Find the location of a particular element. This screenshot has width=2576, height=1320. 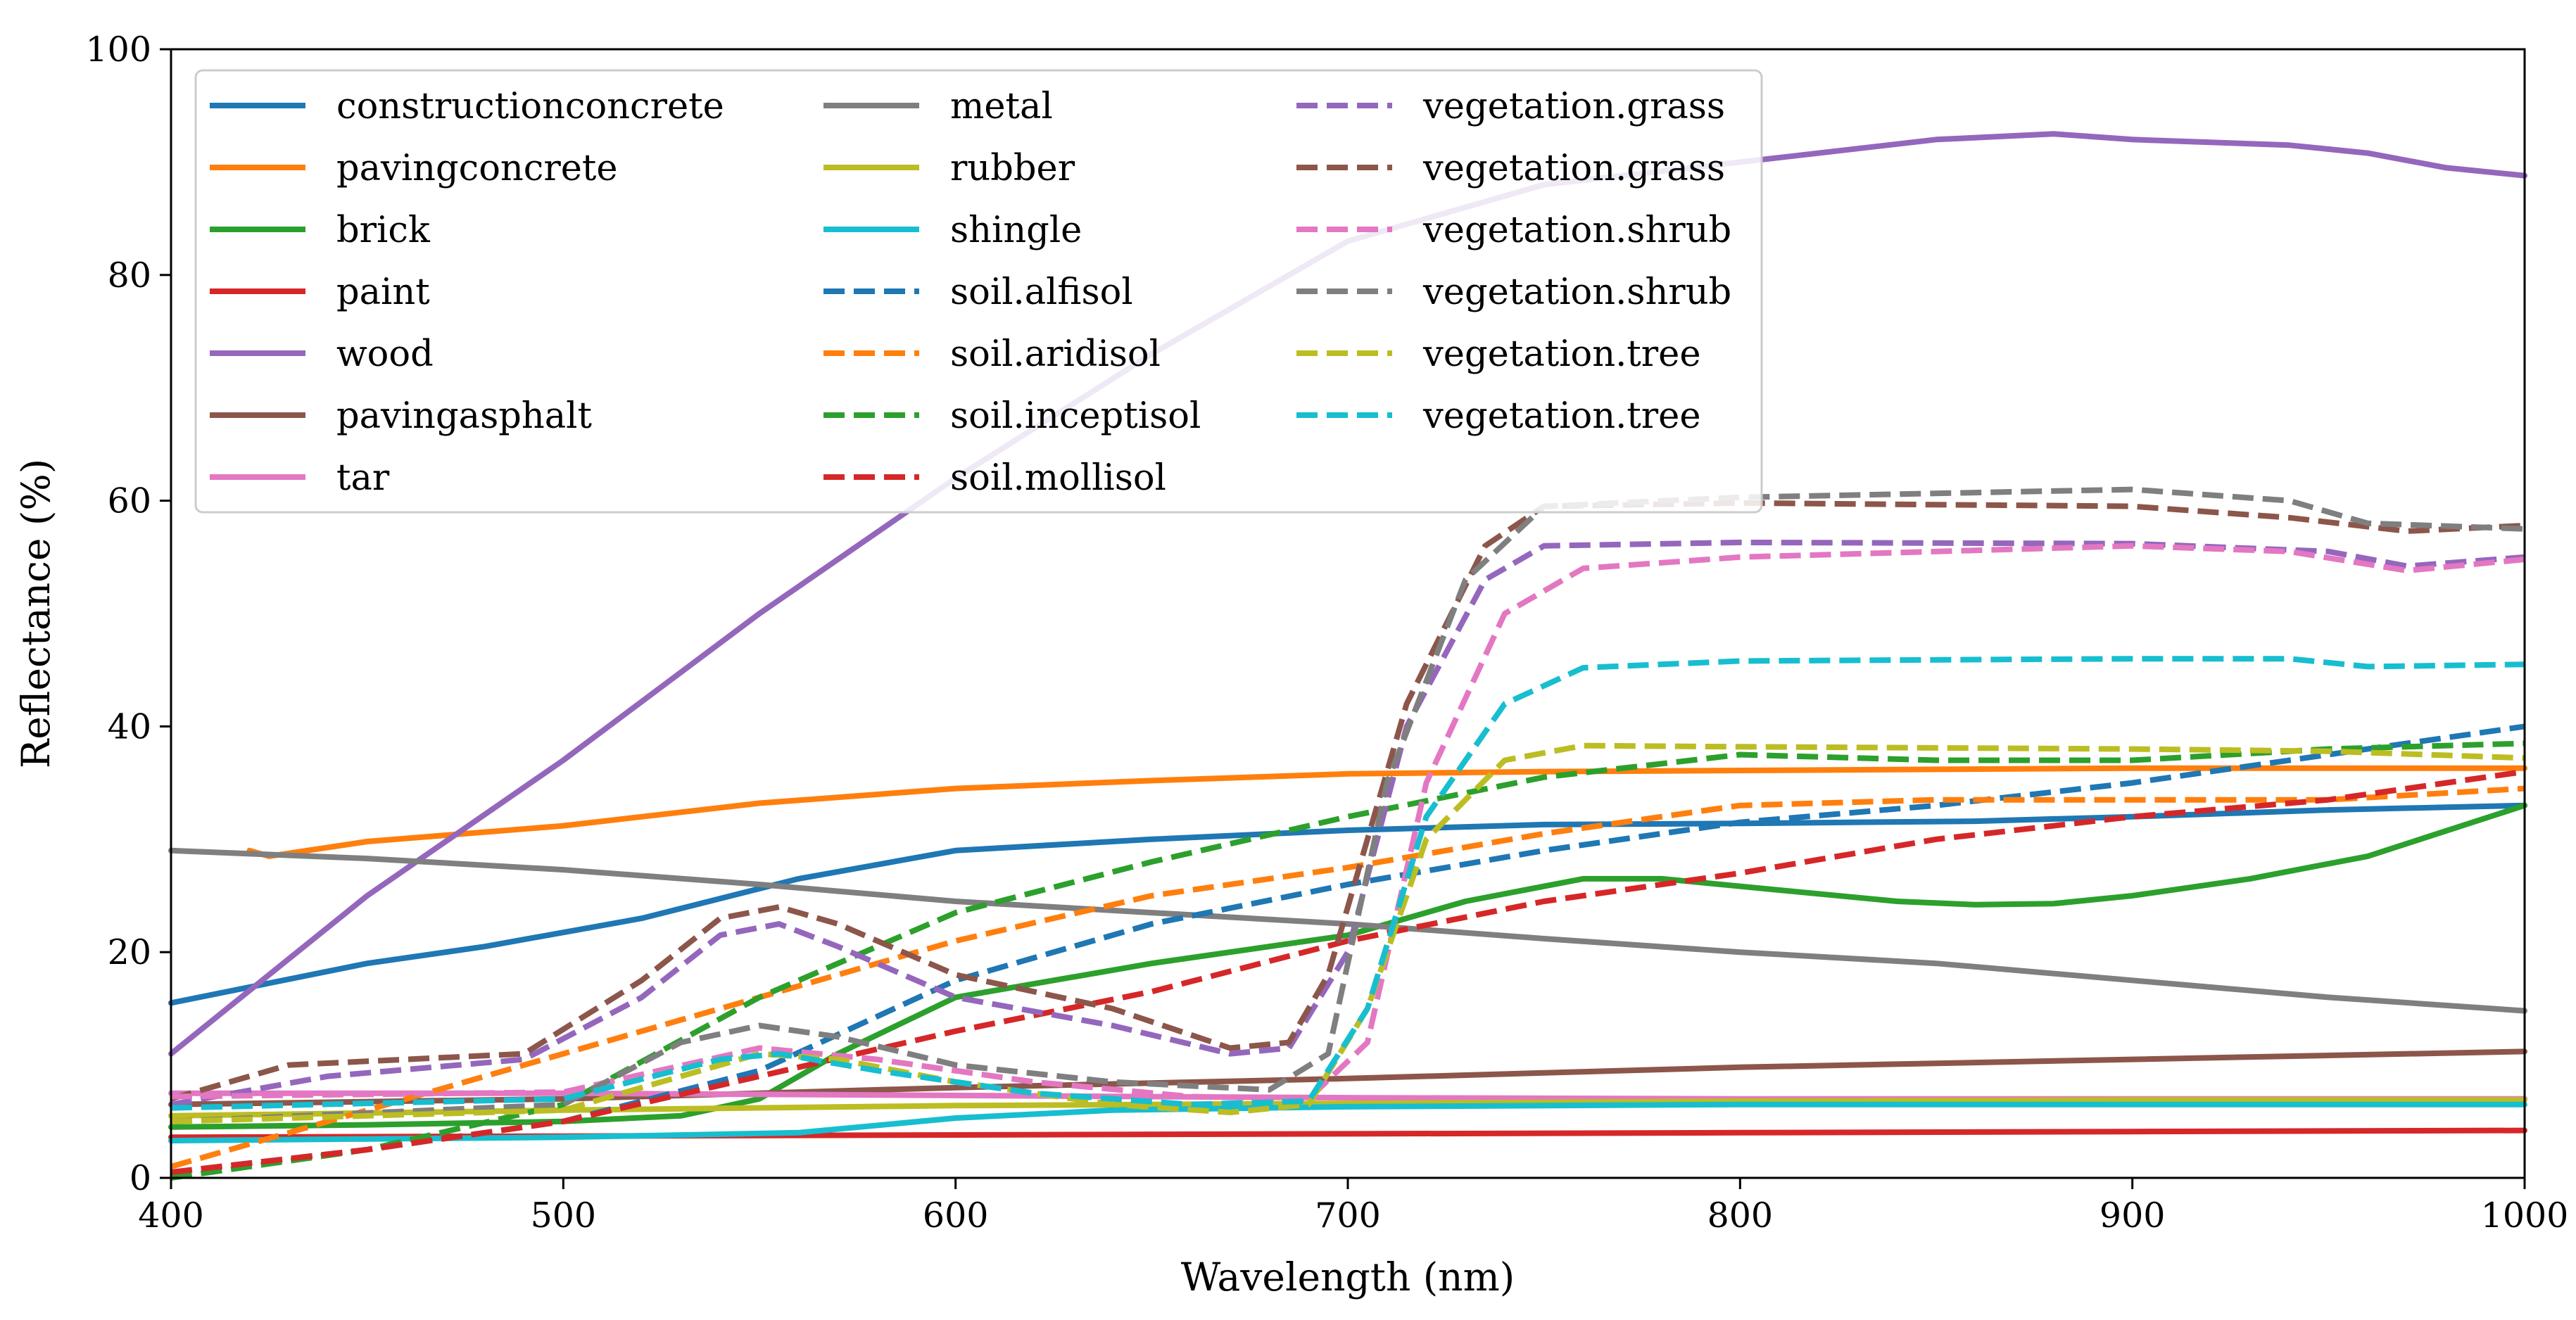

legend-label-9: shingle is located at coordinates (1016, 230).